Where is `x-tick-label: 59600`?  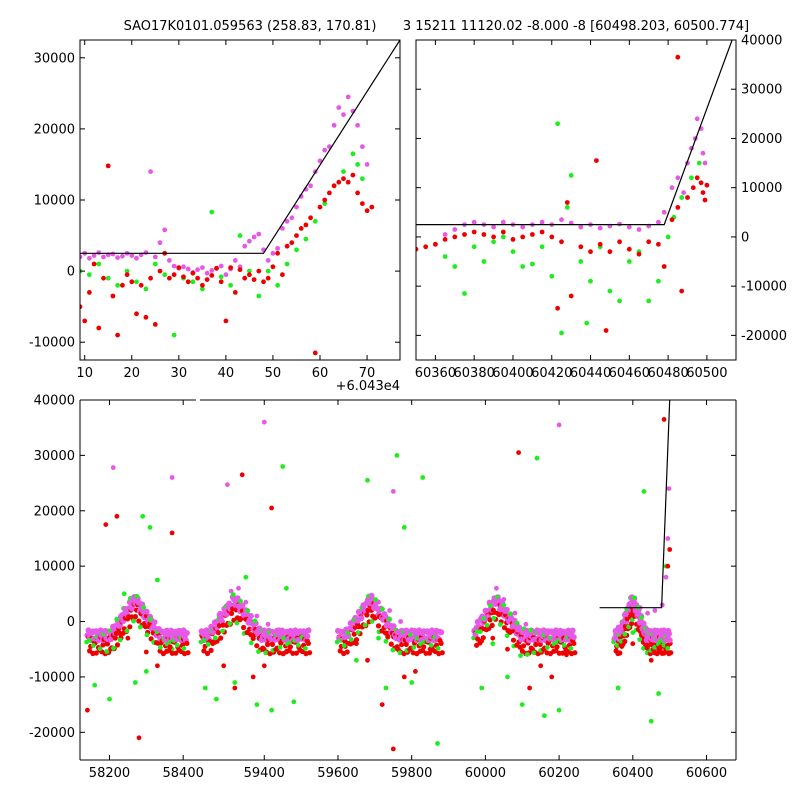 x-tick-label: 59600 is located at coordinates (337, 773).